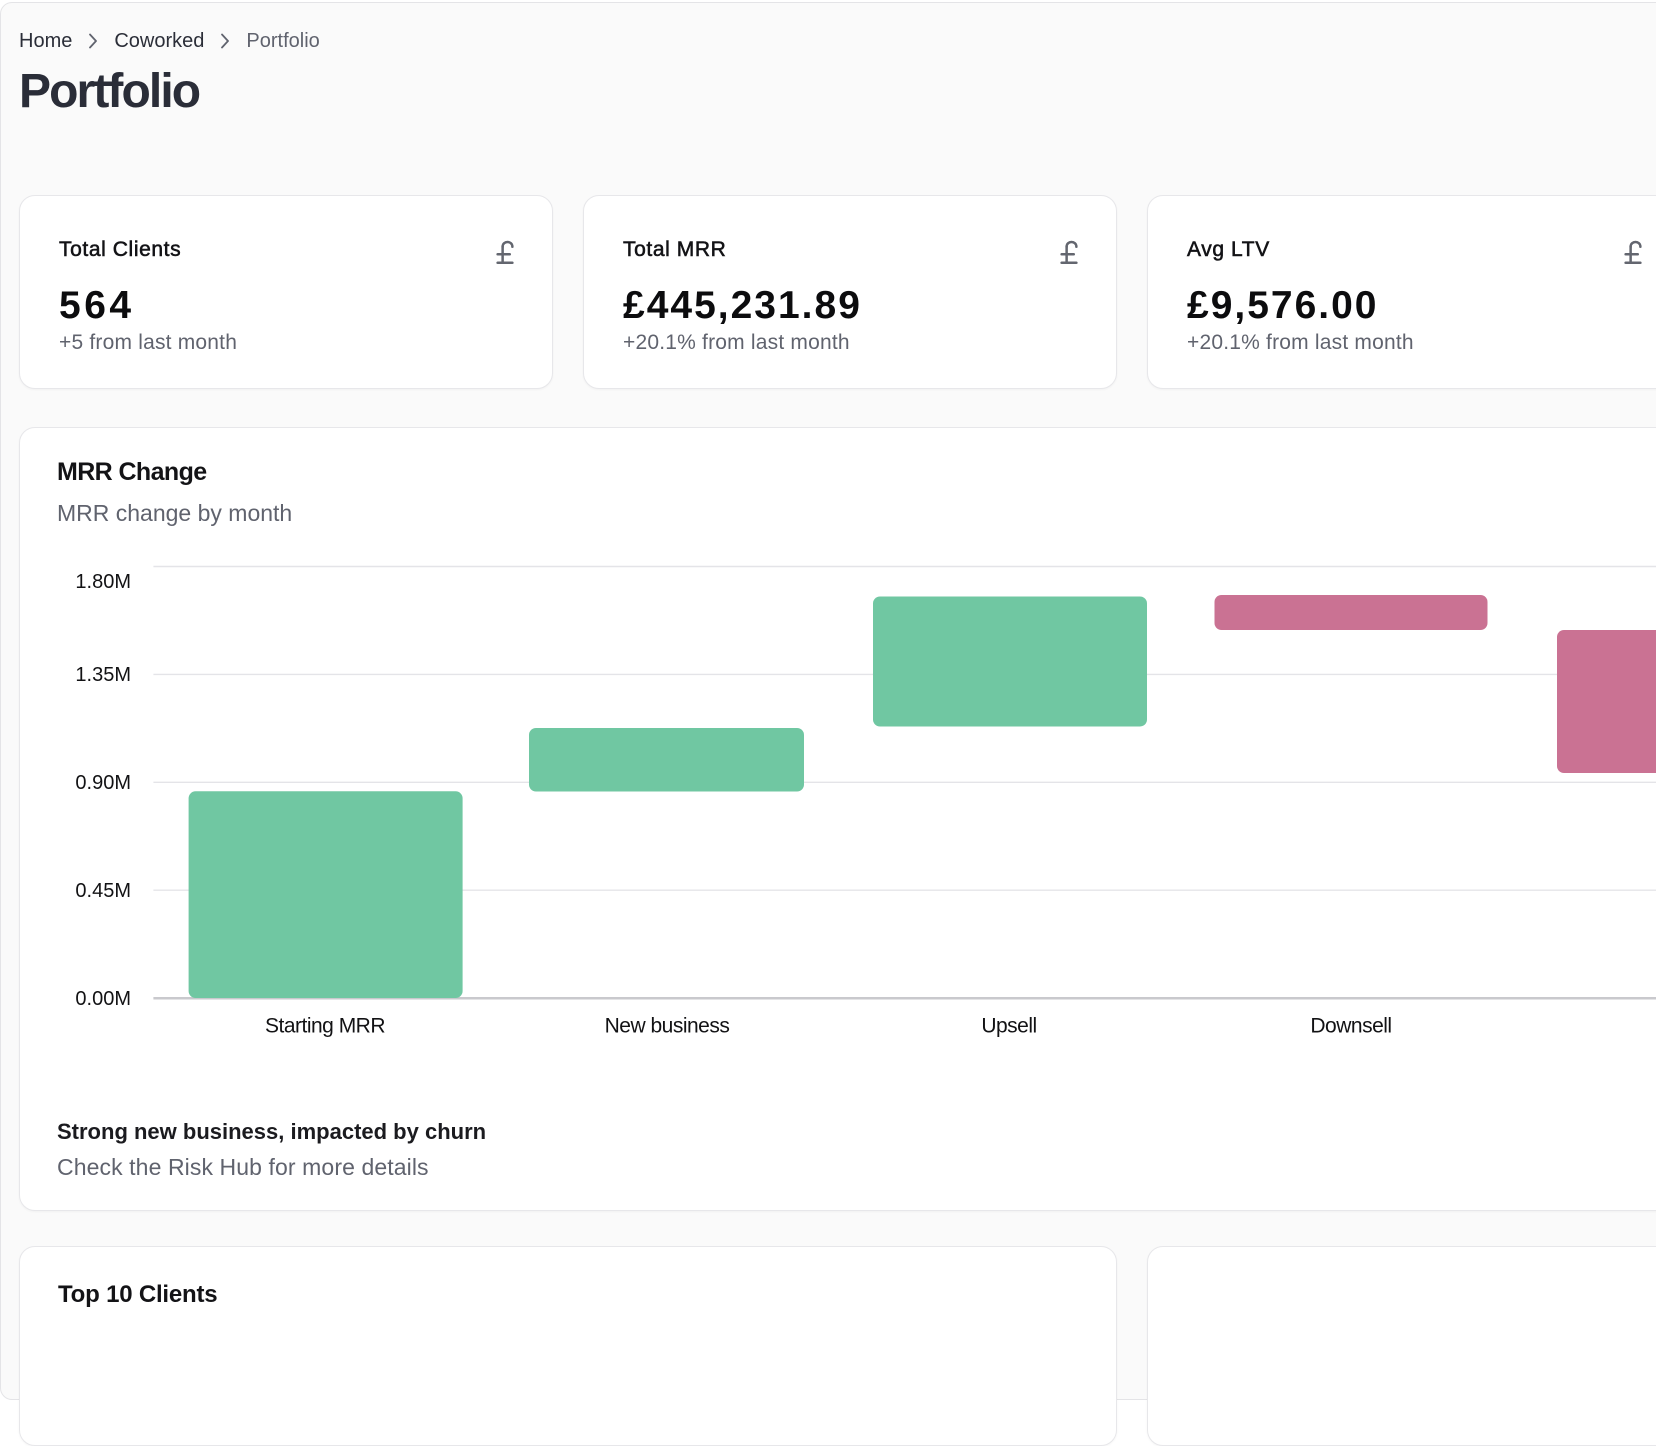  I want to click on svg-text: New business, so click(667, 1026).